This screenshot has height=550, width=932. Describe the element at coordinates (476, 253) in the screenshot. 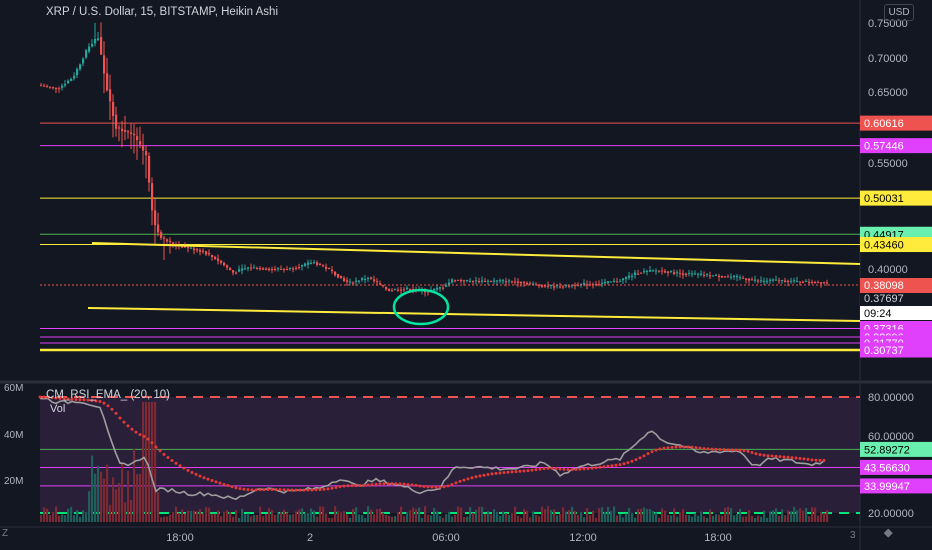

I see `resistance-trendline` at that location.